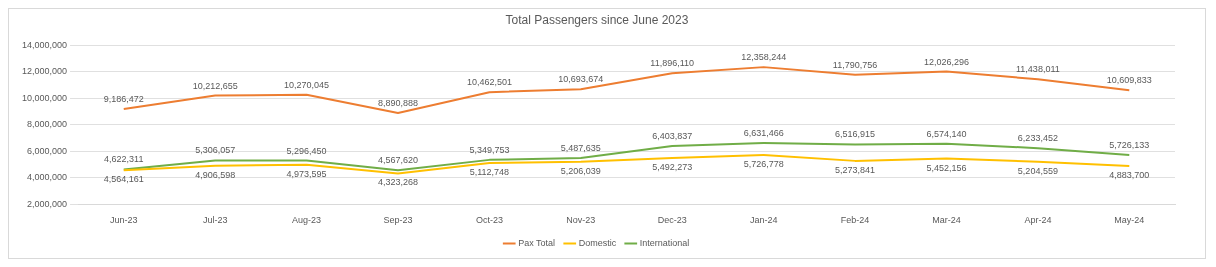 The width and height of the screenshot is (1216, 267). Describe the element at coordinates (489, 149) in the screenshot. I see `data-label: 5,349,753` at that location.